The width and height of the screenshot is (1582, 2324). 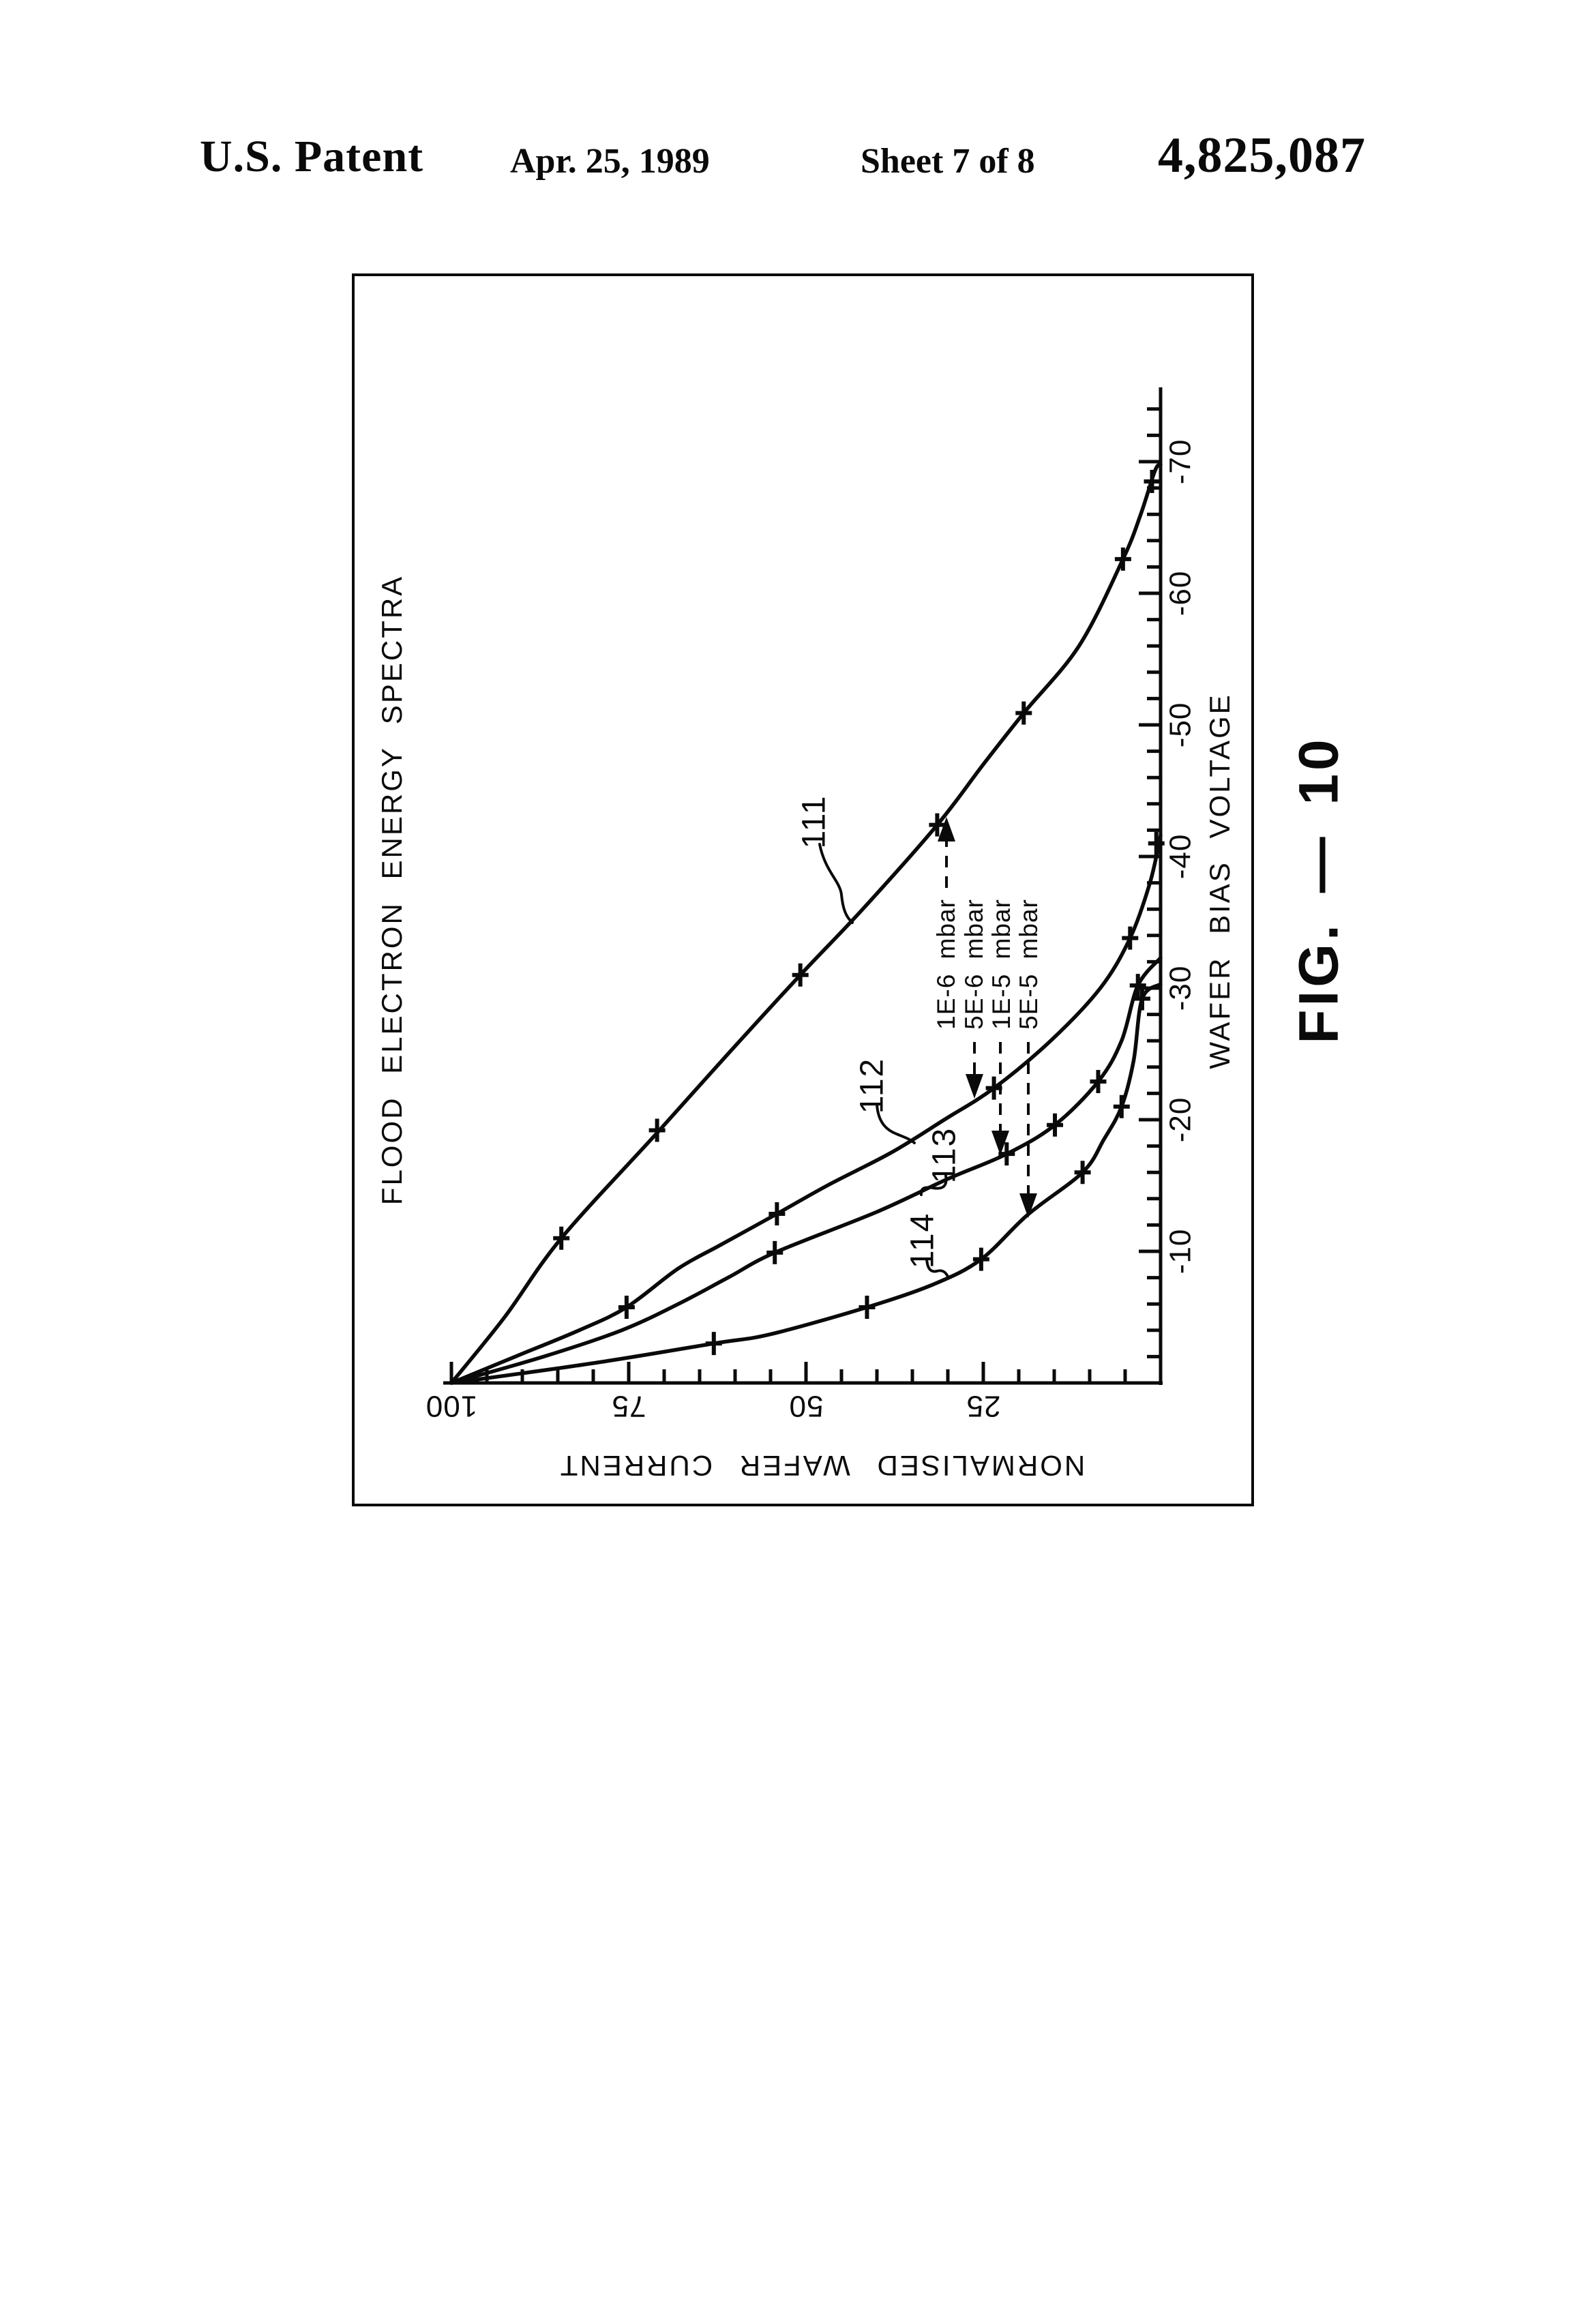 I want to click on annotation-label-112: 5E-6 mbar, so click(x=974, y=964).